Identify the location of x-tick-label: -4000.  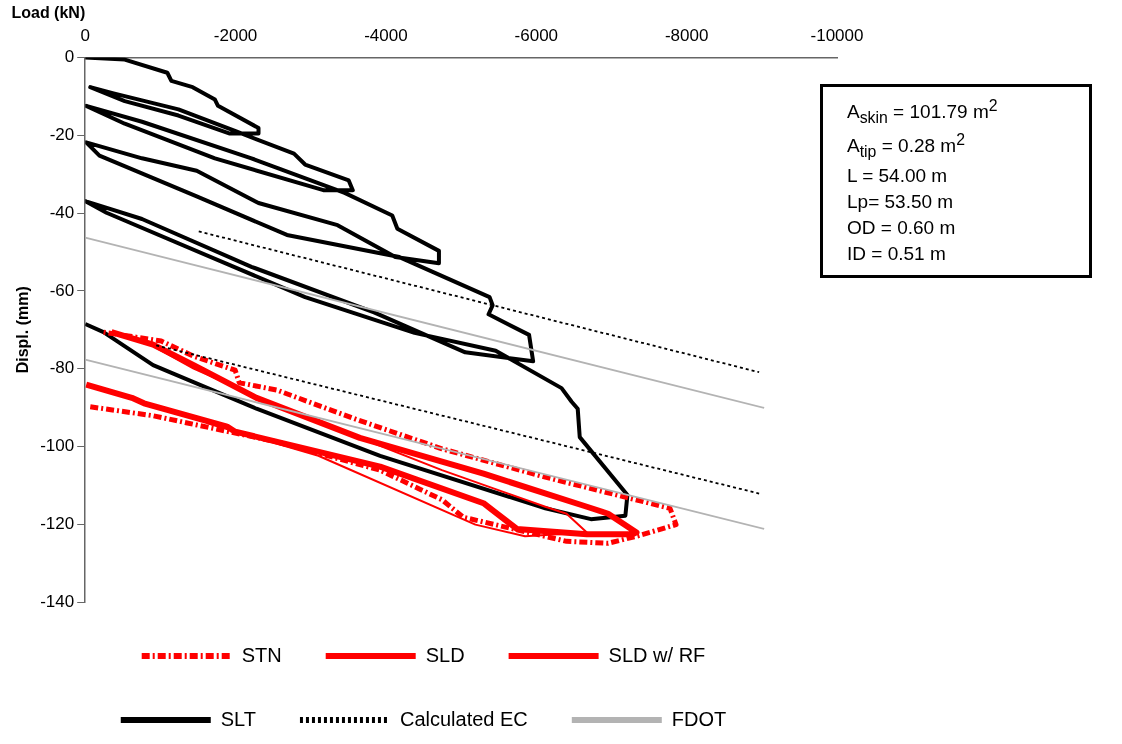
(386, 36).